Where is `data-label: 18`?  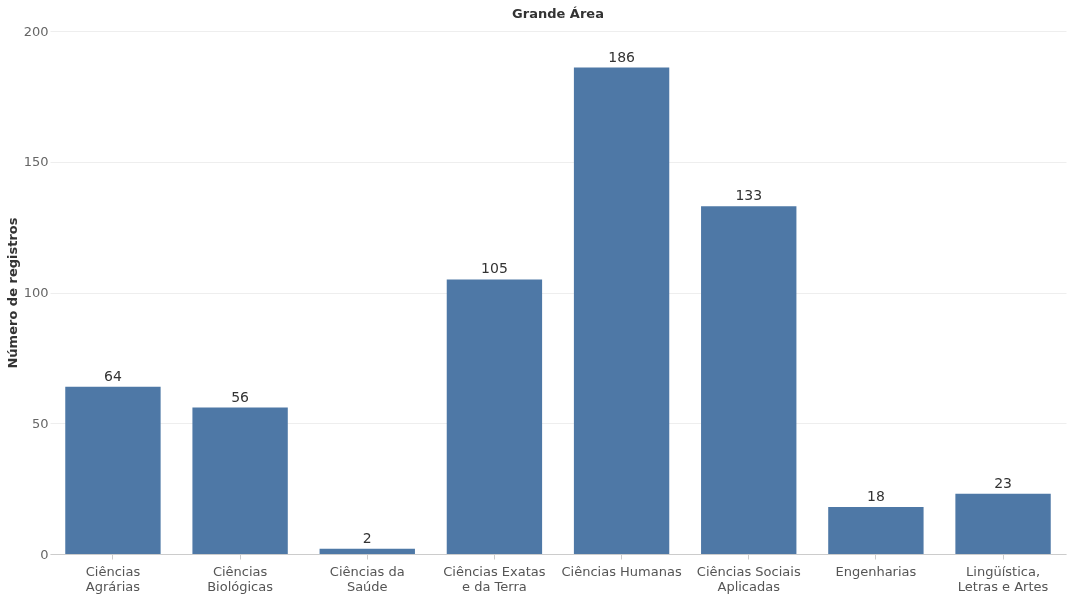
data-label: 18 is located at coordinates (875, 495).